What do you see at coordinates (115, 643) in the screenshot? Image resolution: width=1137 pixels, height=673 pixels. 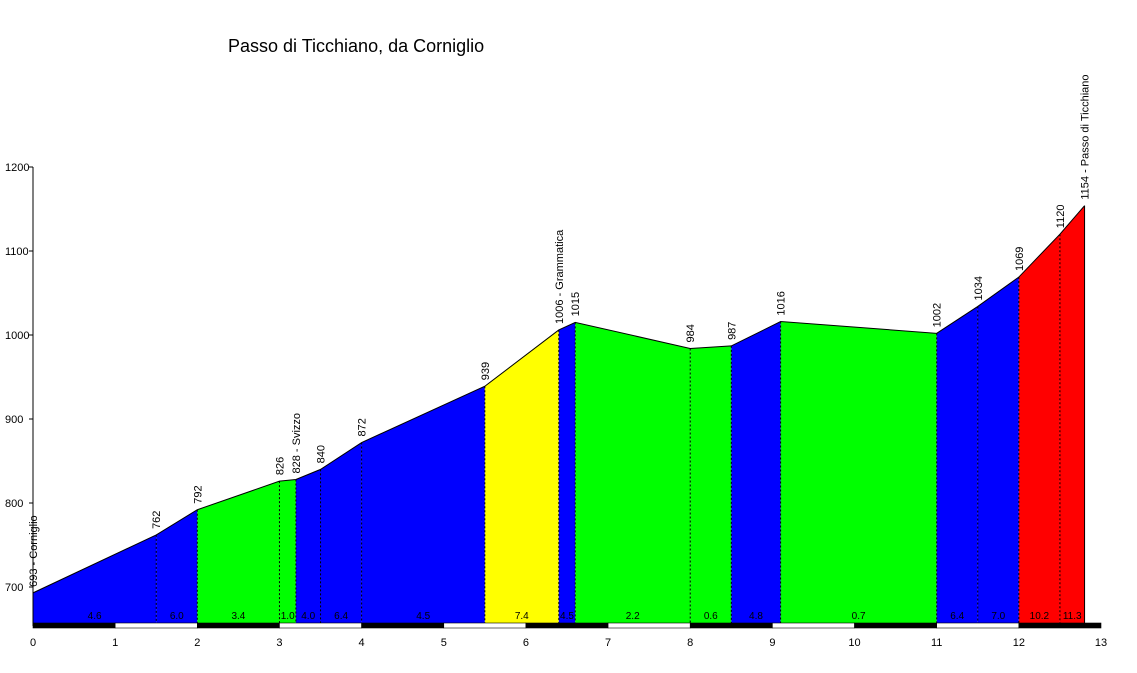 I see `x-tick-label: 1` at bounding box center [115, 643].